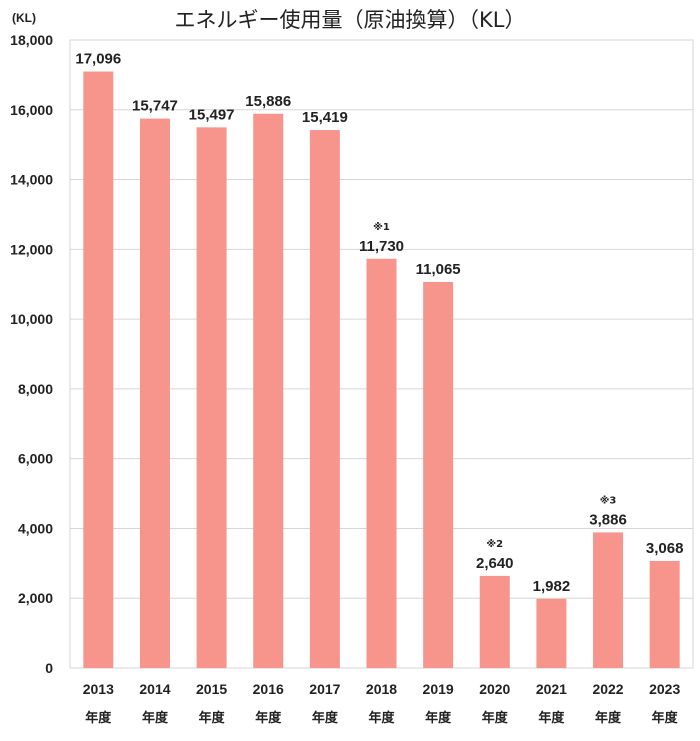  Describe the element at coordinates (98, 689) in the screenshot. I see `x-tick-label: 2013` at that location.